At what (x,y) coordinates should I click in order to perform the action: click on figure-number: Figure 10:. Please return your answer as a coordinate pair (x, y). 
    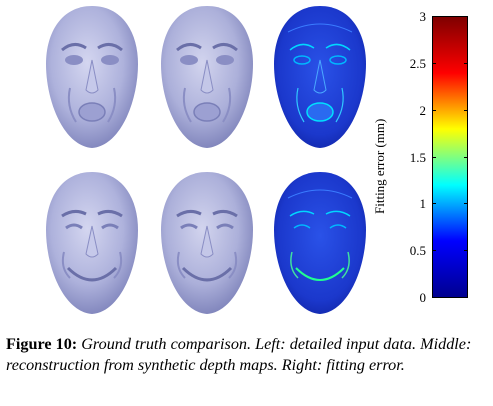
    Looking at the image, I should click on (42, 344).